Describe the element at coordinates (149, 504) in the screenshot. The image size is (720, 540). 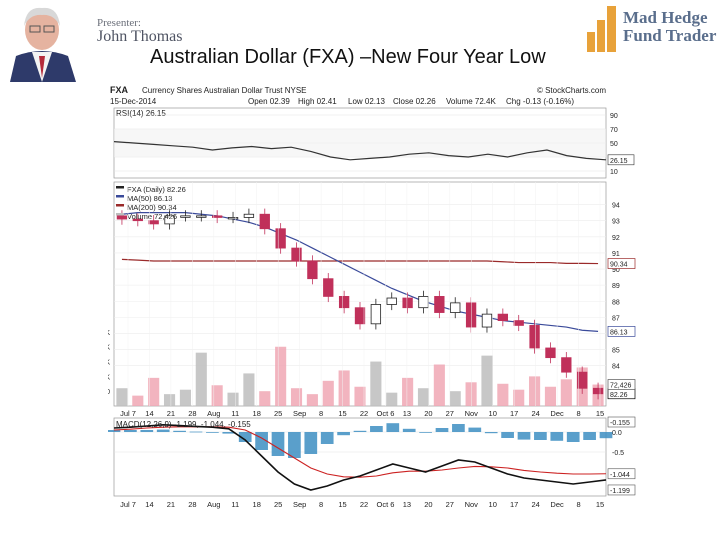
I see `macd-x-axis-label: 14` at that location.